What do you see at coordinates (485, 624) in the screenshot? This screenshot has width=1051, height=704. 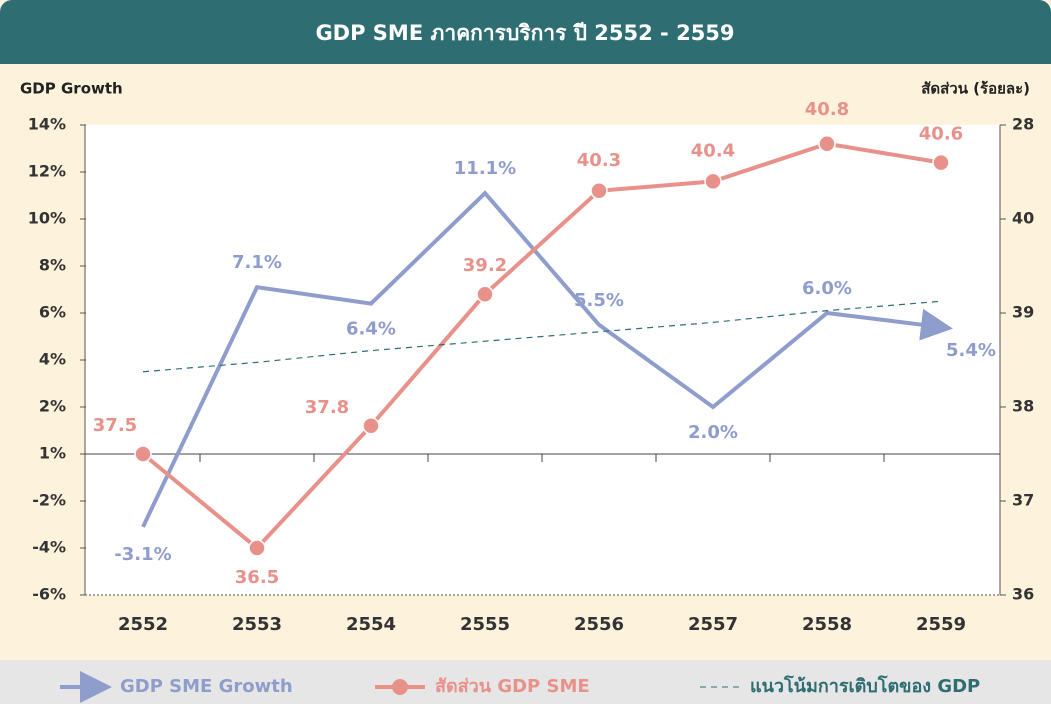 I see `x-tick-label: 2555` at bounding box center [485, 624].